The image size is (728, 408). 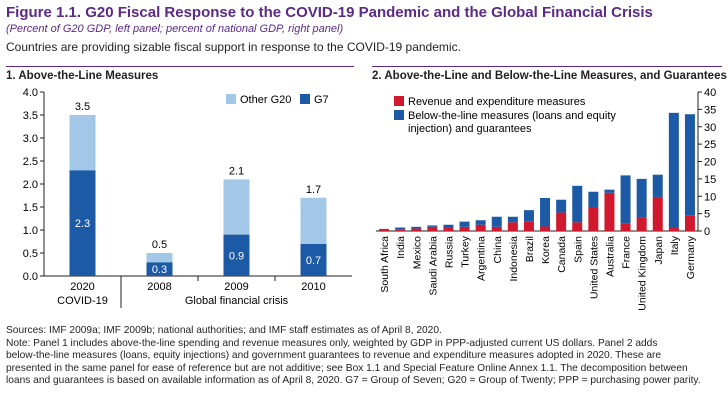 I want to click on data-label-g7: 0.3, so click(x=159, y=270).